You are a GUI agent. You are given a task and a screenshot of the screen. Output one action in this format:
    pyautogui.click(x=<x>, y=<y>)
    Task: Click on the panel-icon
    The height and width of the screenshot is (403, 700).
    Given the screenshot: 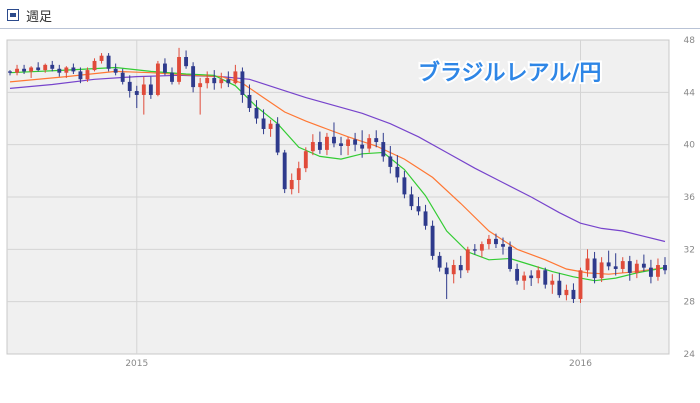 What is the action you would take?
    pyautogui.click(x=13, y=15)
    